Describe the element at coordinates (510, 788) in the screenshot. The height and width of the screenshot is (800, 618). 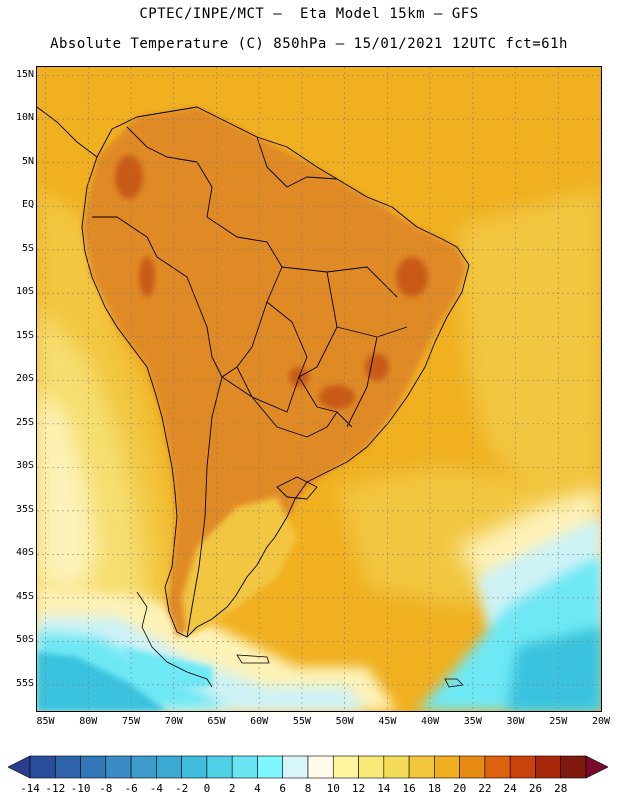
I see `colorbar-tick-label: 24` at that location.